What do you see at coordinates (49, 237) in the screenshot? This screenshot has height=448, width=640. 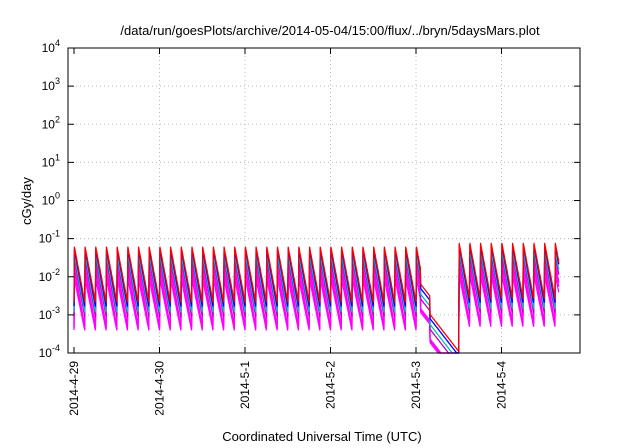 I see `y-tick-label: 10⁻¹` at bounding box center [49, 237].